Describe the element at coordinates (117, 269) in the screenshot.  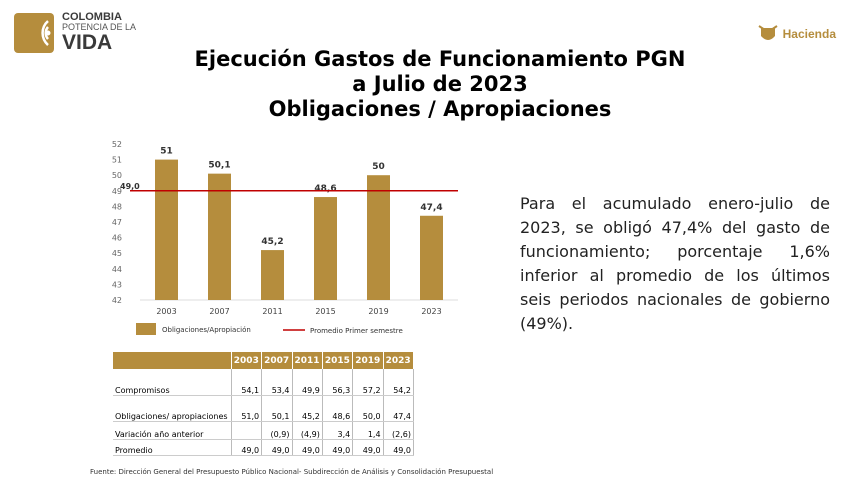
I see `y-tick-label: 44` at that location.